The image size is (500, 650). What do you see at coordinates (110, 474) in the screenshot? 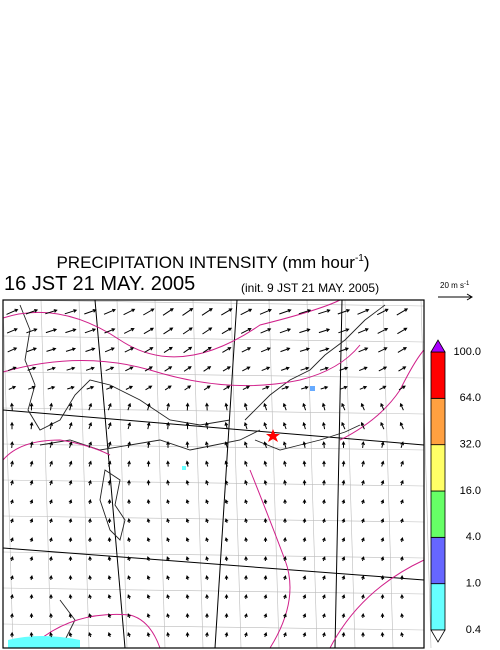
I see `longitude-line` at bounding box center [110, 474].